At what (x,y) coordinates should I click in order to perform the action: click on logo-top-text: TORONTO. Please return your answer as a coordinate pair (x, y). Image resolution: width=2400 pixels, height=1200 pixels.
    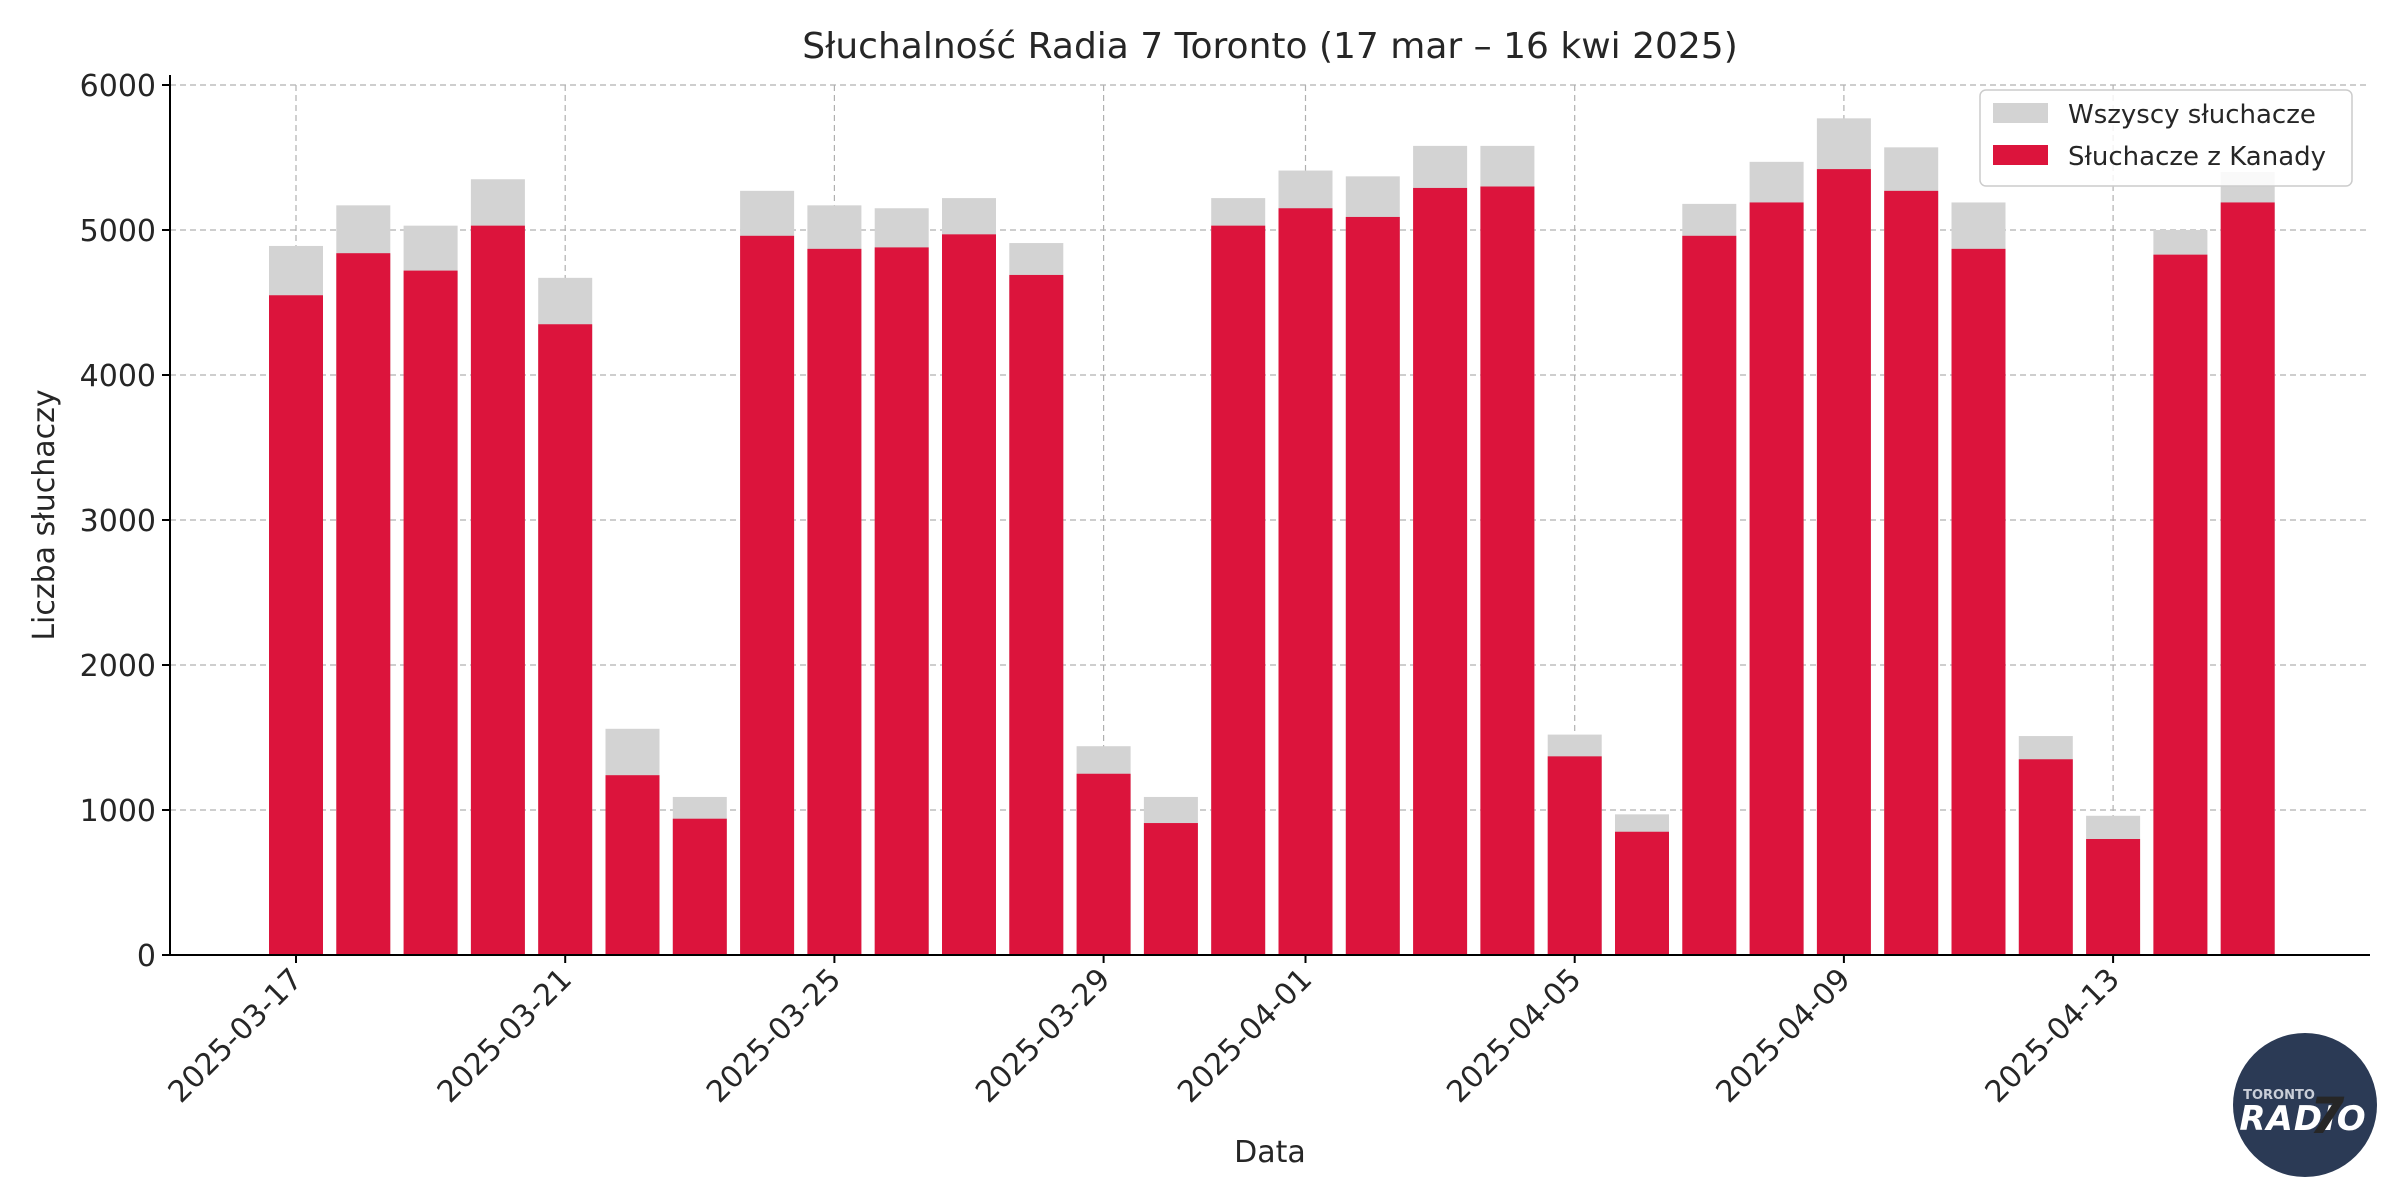
    Looking at the image, I should click on (2279, 1095).